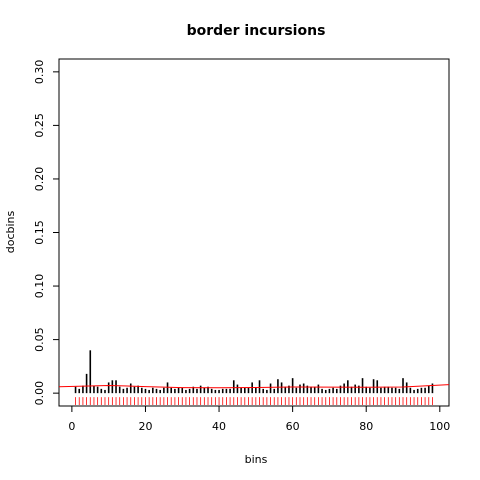  I want to click on y-tick-label: 0.20, so click(39, 179).